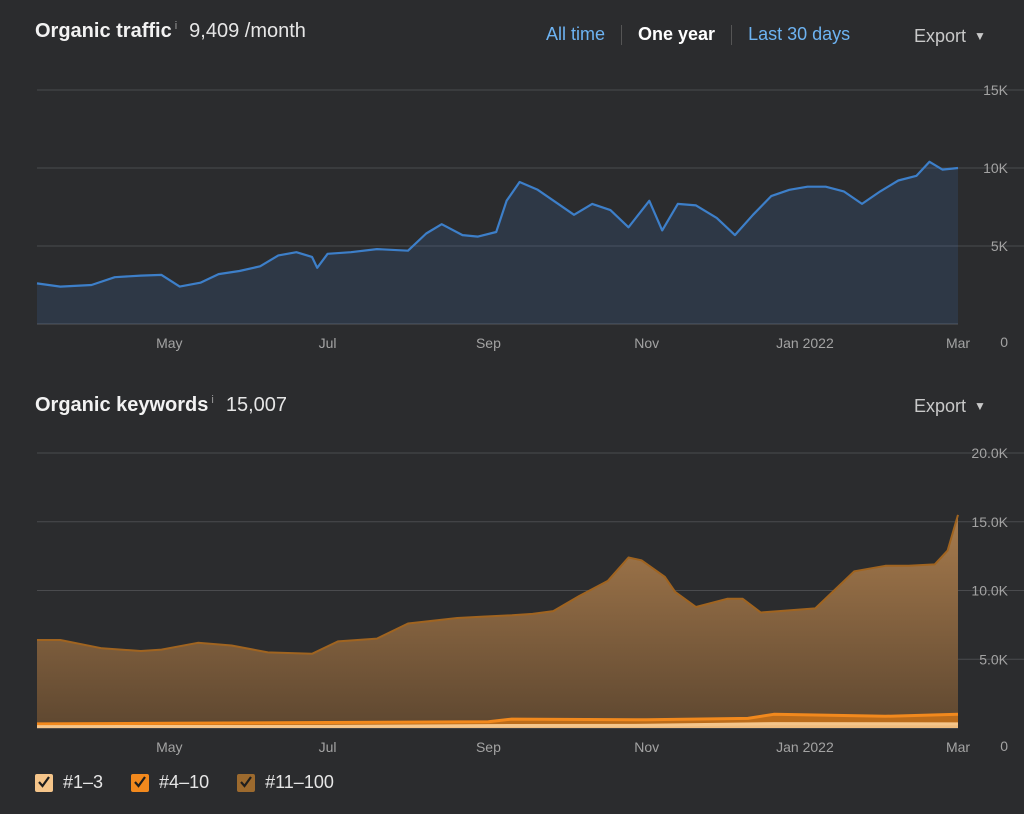 Image resolution: width=1024 pixels, height=814 pixels. What do you see at coordinates (299, 782) in the screenshot?
I see `legend-label: #11–100` at bounding box center [299, 782].